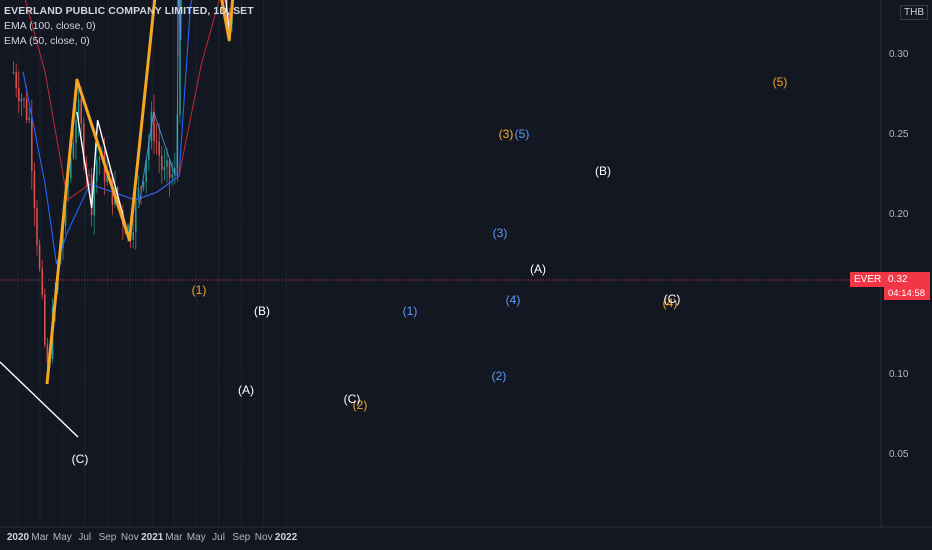  What do you see at coordinates (914, 12) in the screenshot?
I see `currency-label: THB` at bounding box center [914, 12].